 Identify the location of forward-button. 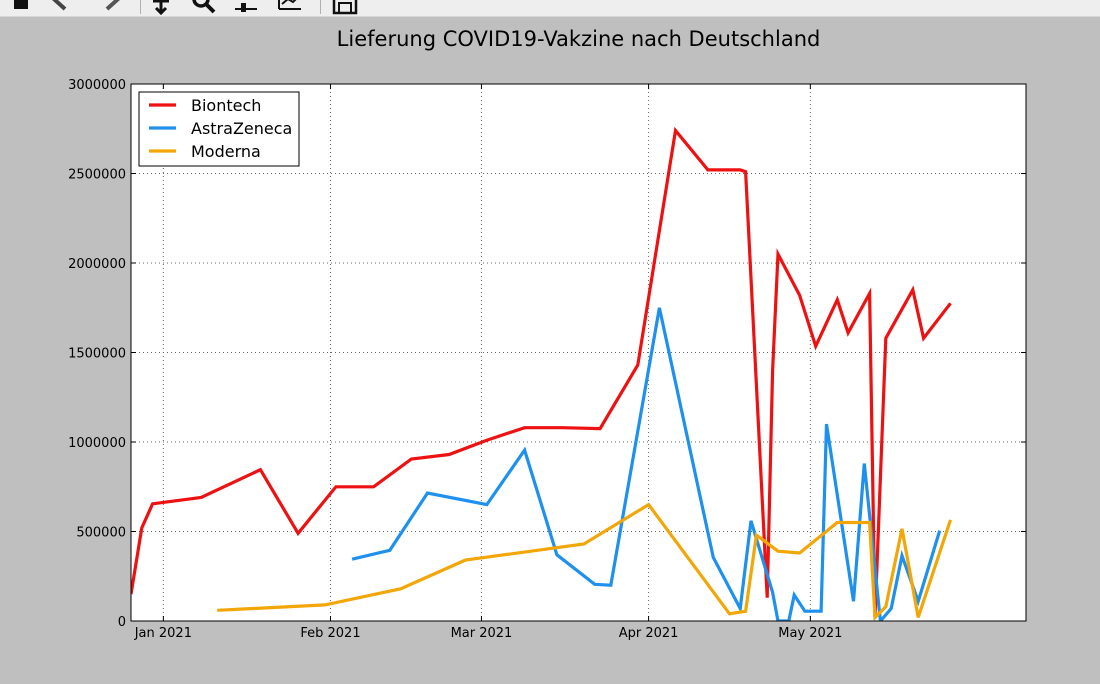
(113, 8).